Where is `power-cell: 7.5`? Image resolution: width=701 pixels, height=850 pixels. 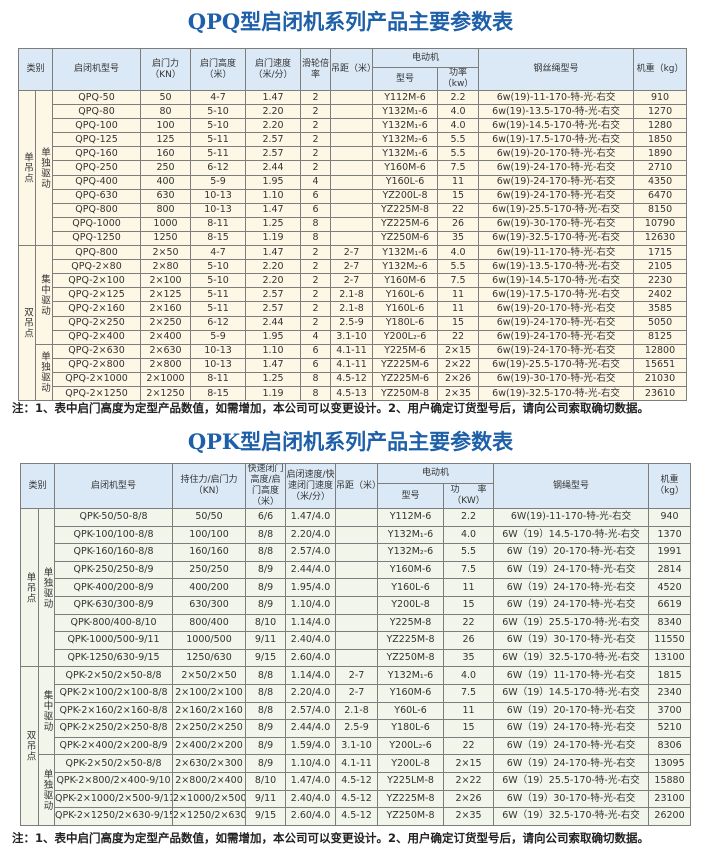 power-cell: 7.5 is located at coordinates (469, 693).